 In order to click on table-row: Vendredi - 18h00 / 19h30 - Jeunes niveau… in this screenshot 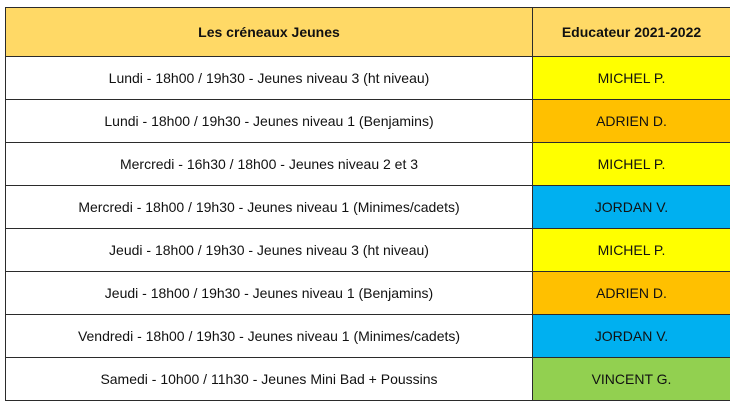, I will do `click(367, 336)`.